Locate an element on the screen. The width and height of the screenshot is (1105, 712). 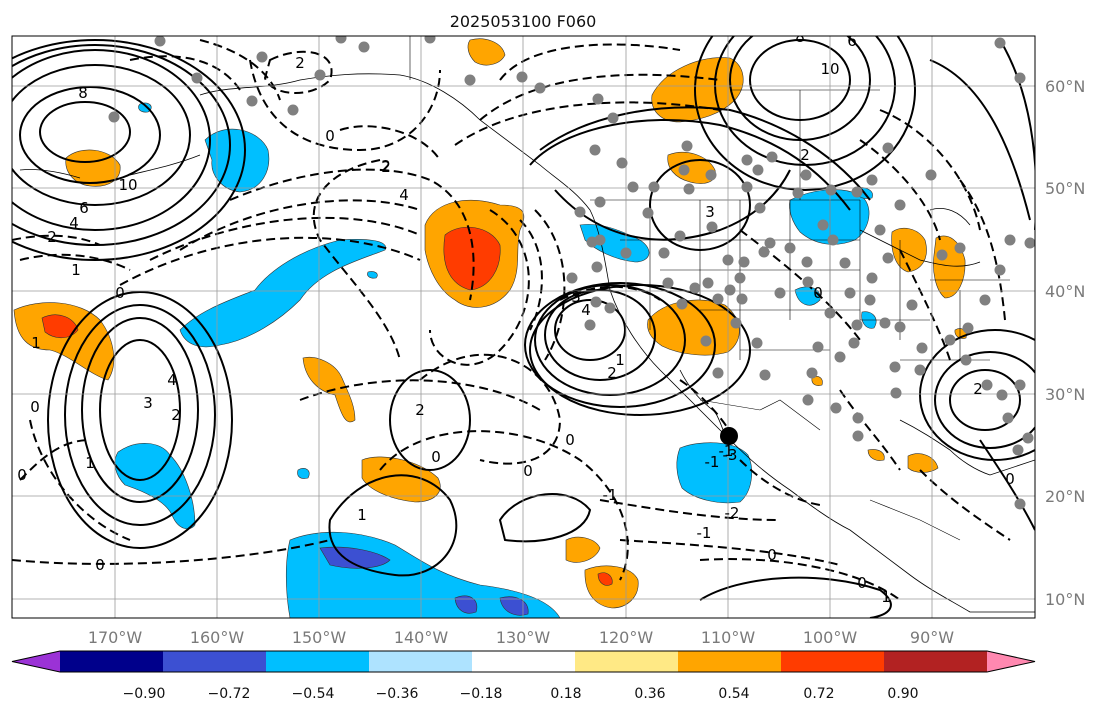
contour-label: -1 is located at coordinates (704, 533).